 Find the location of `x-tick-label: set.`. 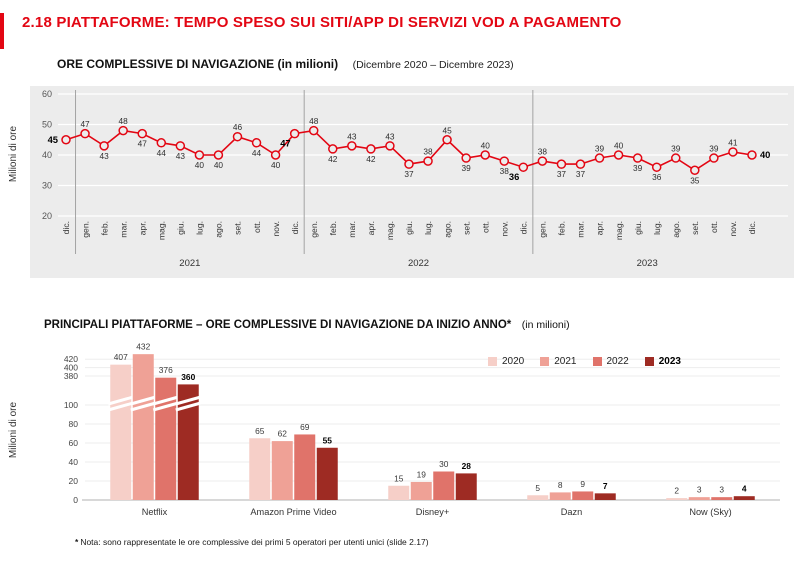

x-tick-label: set. is located at coordinates (238, 228).